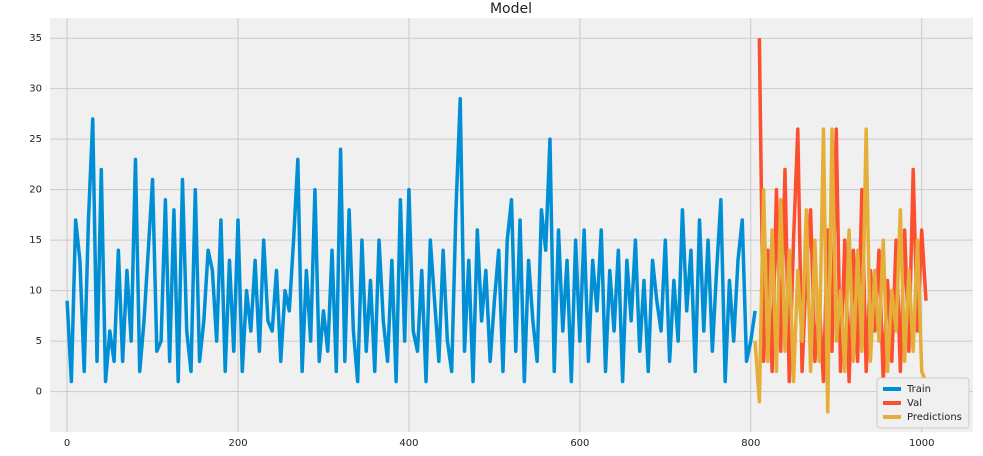 This screenshot has width=983, height=456. What do you see at coordinates (511, 9) in the screenshot?
I see `chart-title: Model` at bounding box center [511, 9].